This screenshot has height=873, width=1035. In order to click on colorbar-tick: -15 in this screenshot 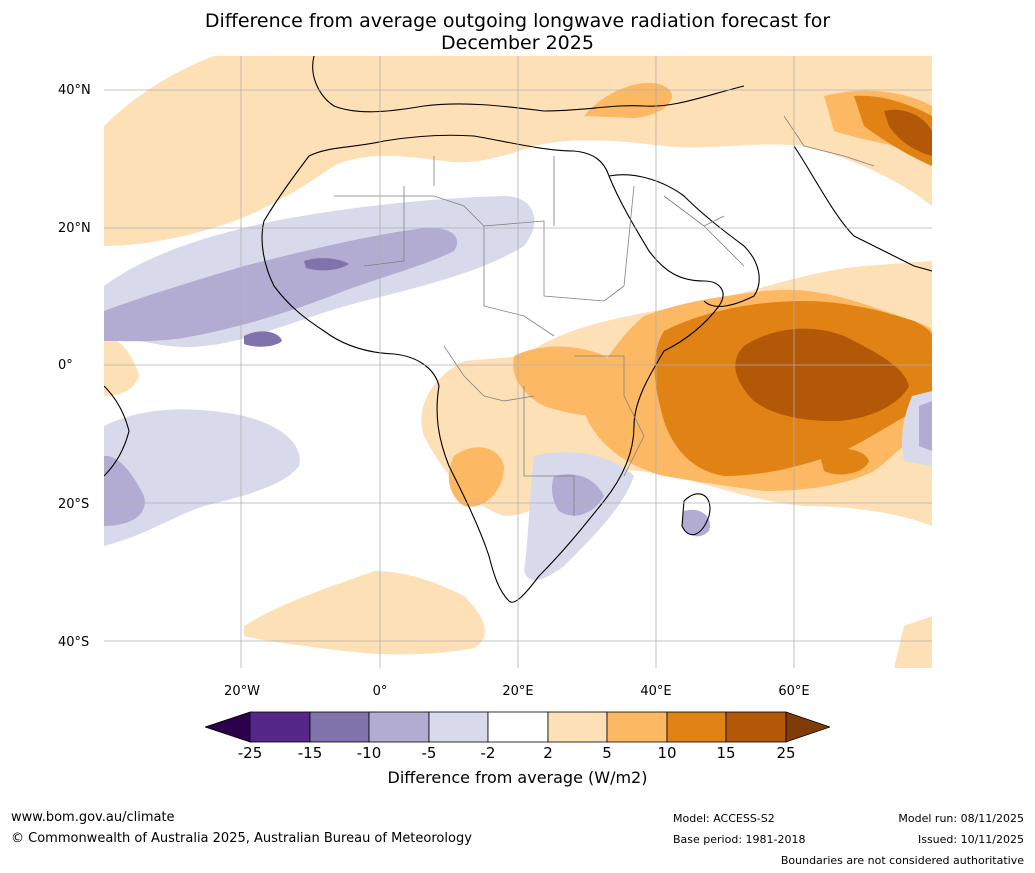, I will do `click(310, 753)`.